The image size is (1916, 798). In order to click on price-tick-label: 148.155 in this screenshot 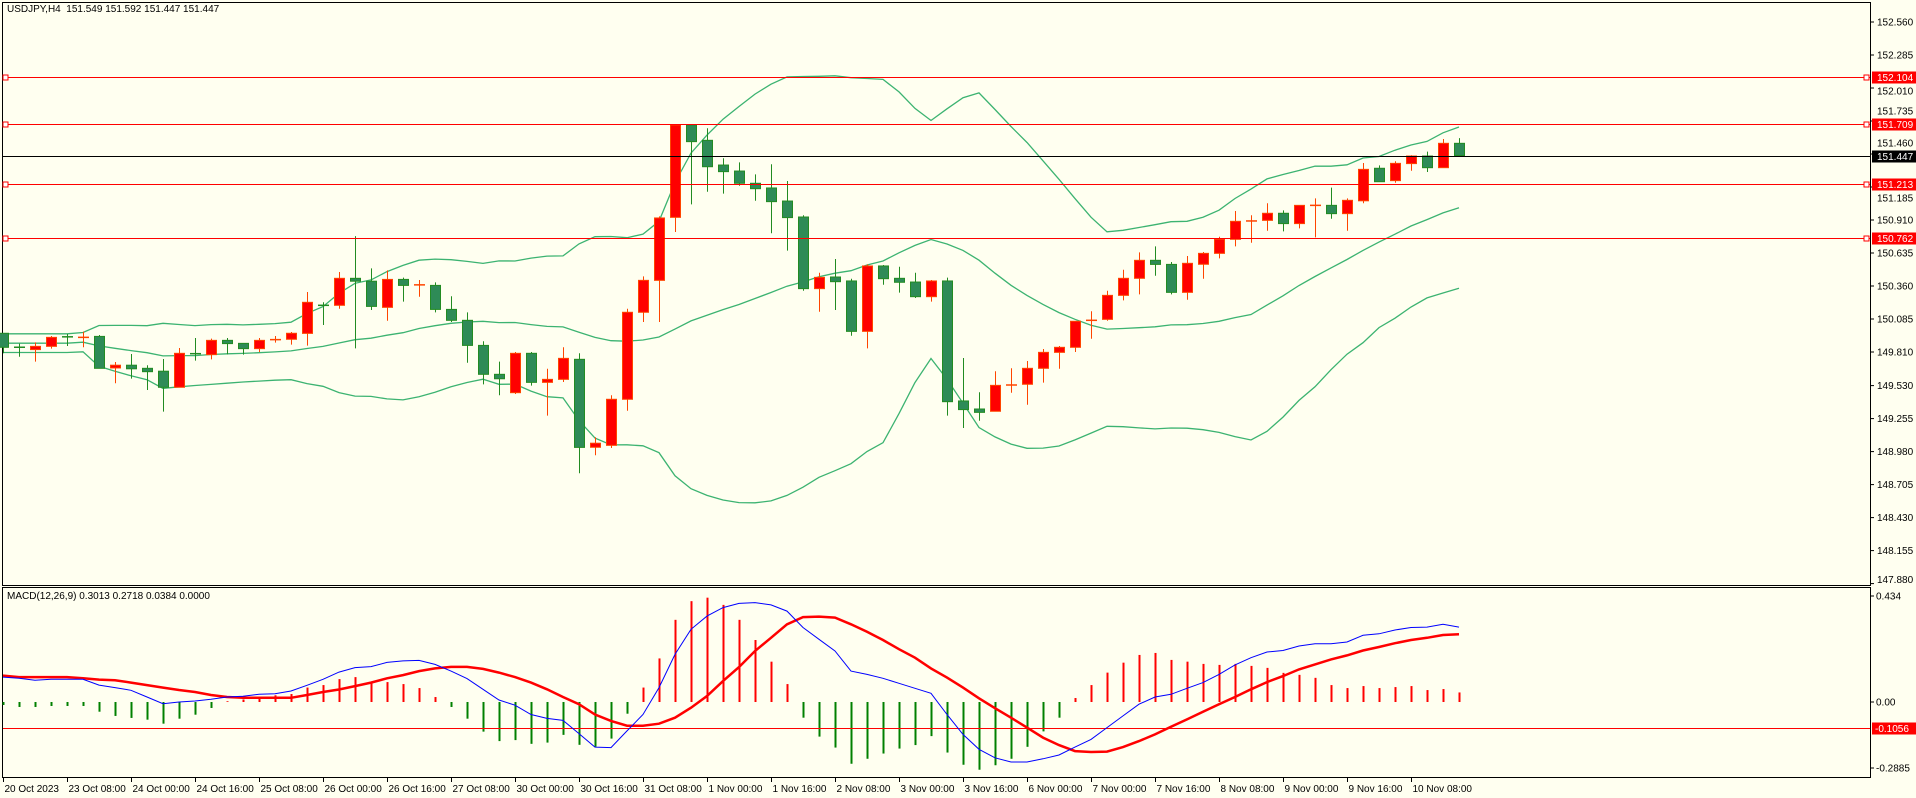, I will do `click(1895, 551)`.